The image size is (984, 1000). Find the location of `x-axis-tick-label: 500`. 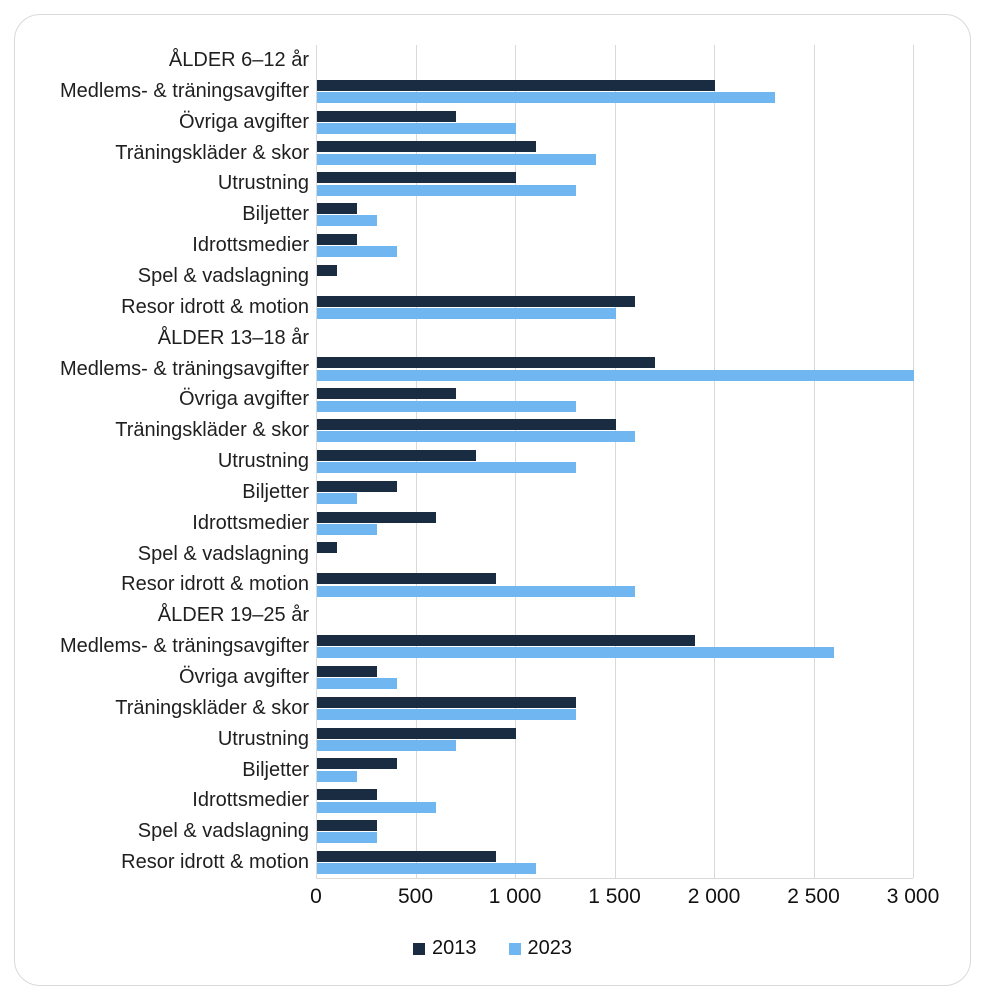

x-axis-tick-label: 500 is located at coordinates (415, 896).